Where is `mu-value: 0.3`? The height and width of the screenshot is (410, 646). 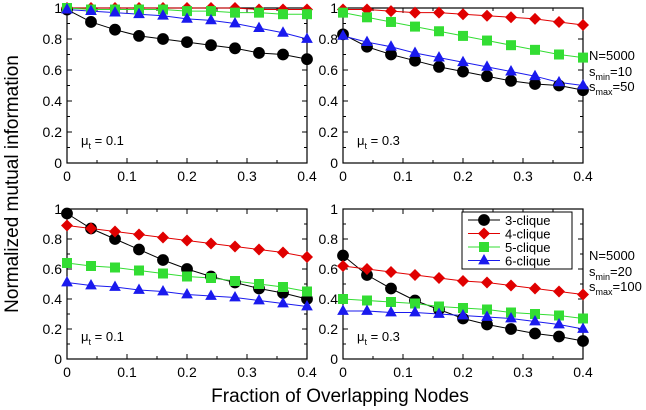
mu-value: 0.3 is located at coordinates (391, 140).